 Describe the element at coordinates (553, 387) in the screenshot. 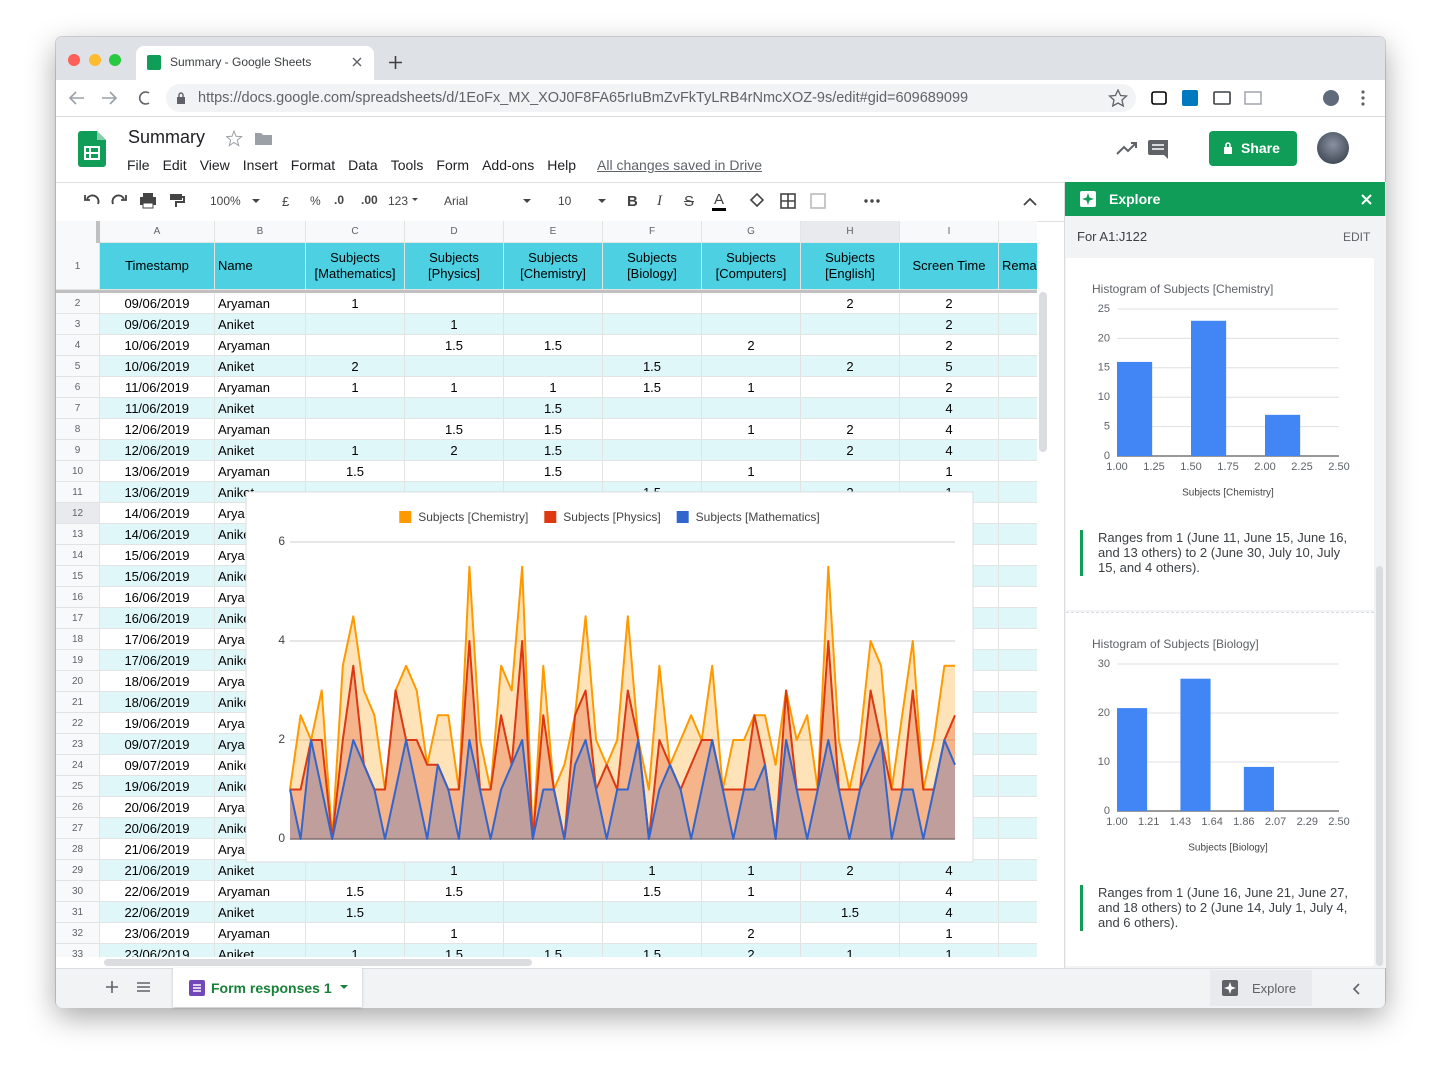

I see `cell: 1` at that location.